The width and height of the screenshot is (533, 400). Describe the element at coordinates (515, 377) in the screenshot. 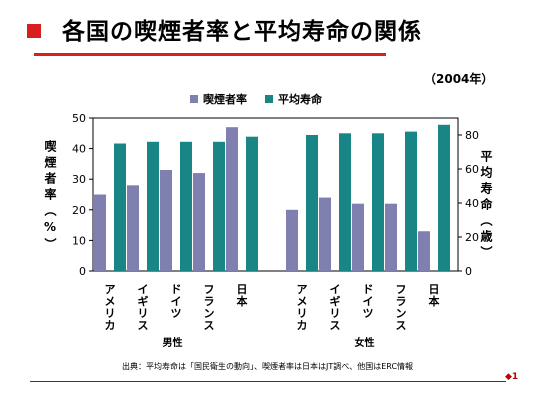

I see `page-number-value: 1` at that location.